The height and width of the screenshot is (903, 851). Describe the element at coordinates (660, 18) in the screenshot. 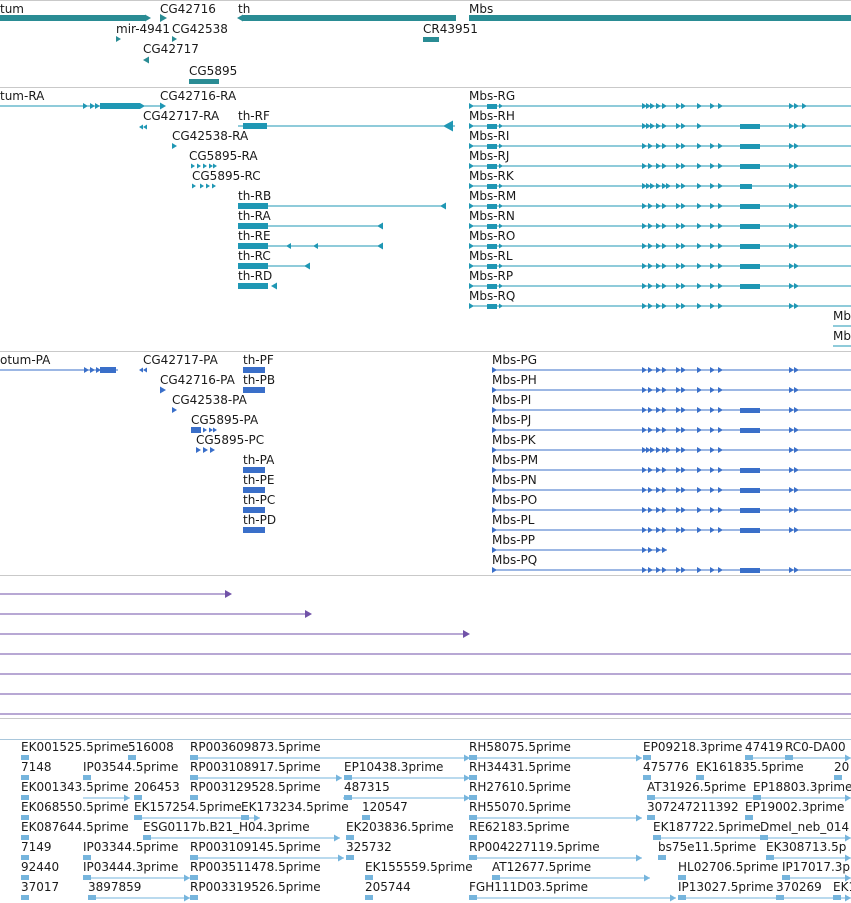

I see `gene-bar` at that location.